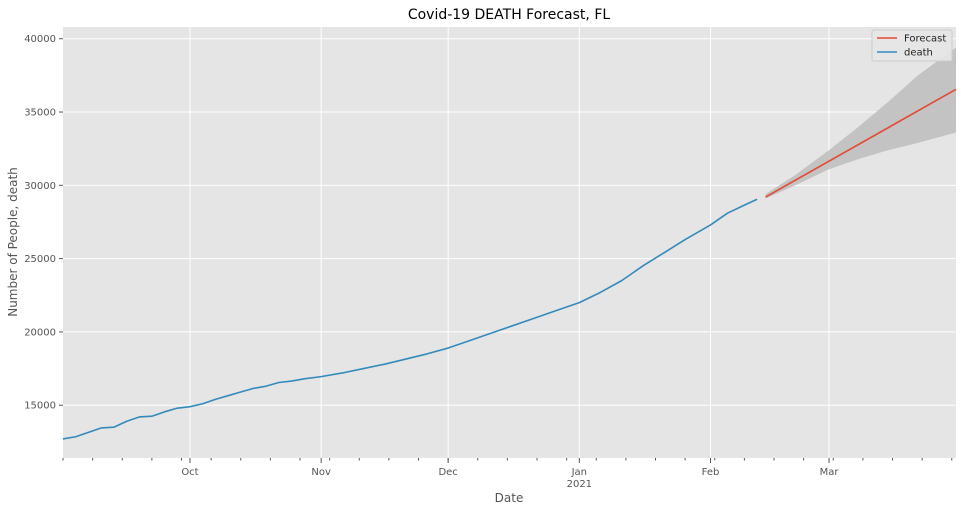 This screenshot has height=511, width=962. What do you see at coordinates (40, 332) in the screenshot?
I see `y-tick-label: 20000` at bounding box center [40, 332].